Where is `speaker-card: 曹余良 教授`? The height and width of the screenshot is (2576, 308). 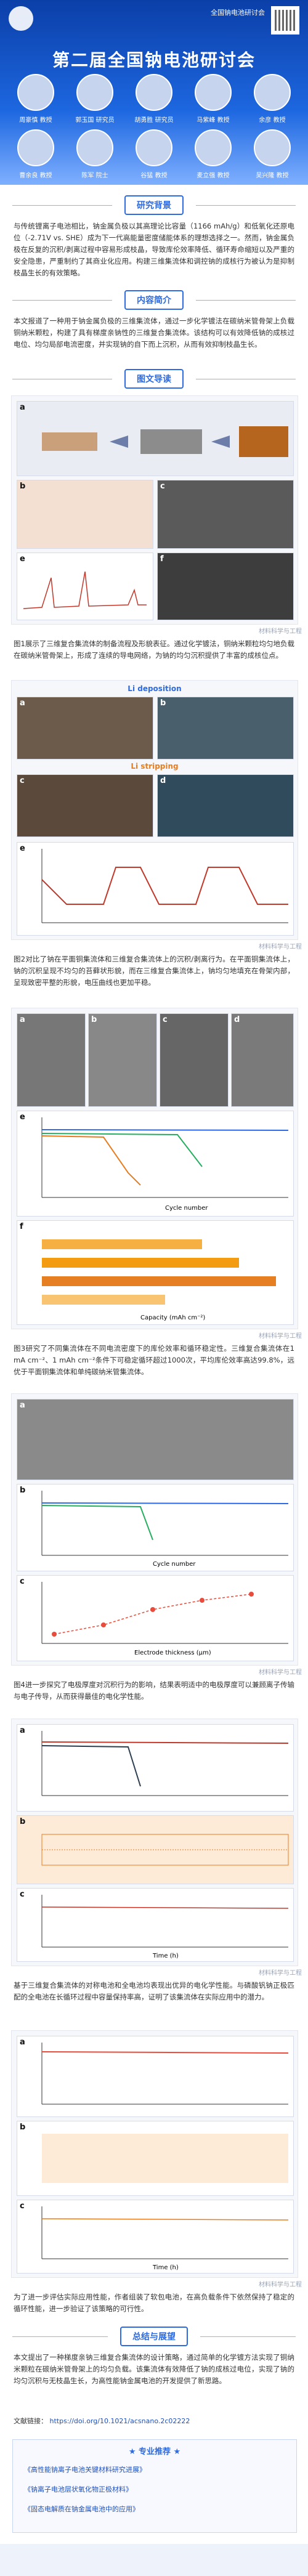 speaker-card: 曹余良 教授 is located at coordinates (36, 154).